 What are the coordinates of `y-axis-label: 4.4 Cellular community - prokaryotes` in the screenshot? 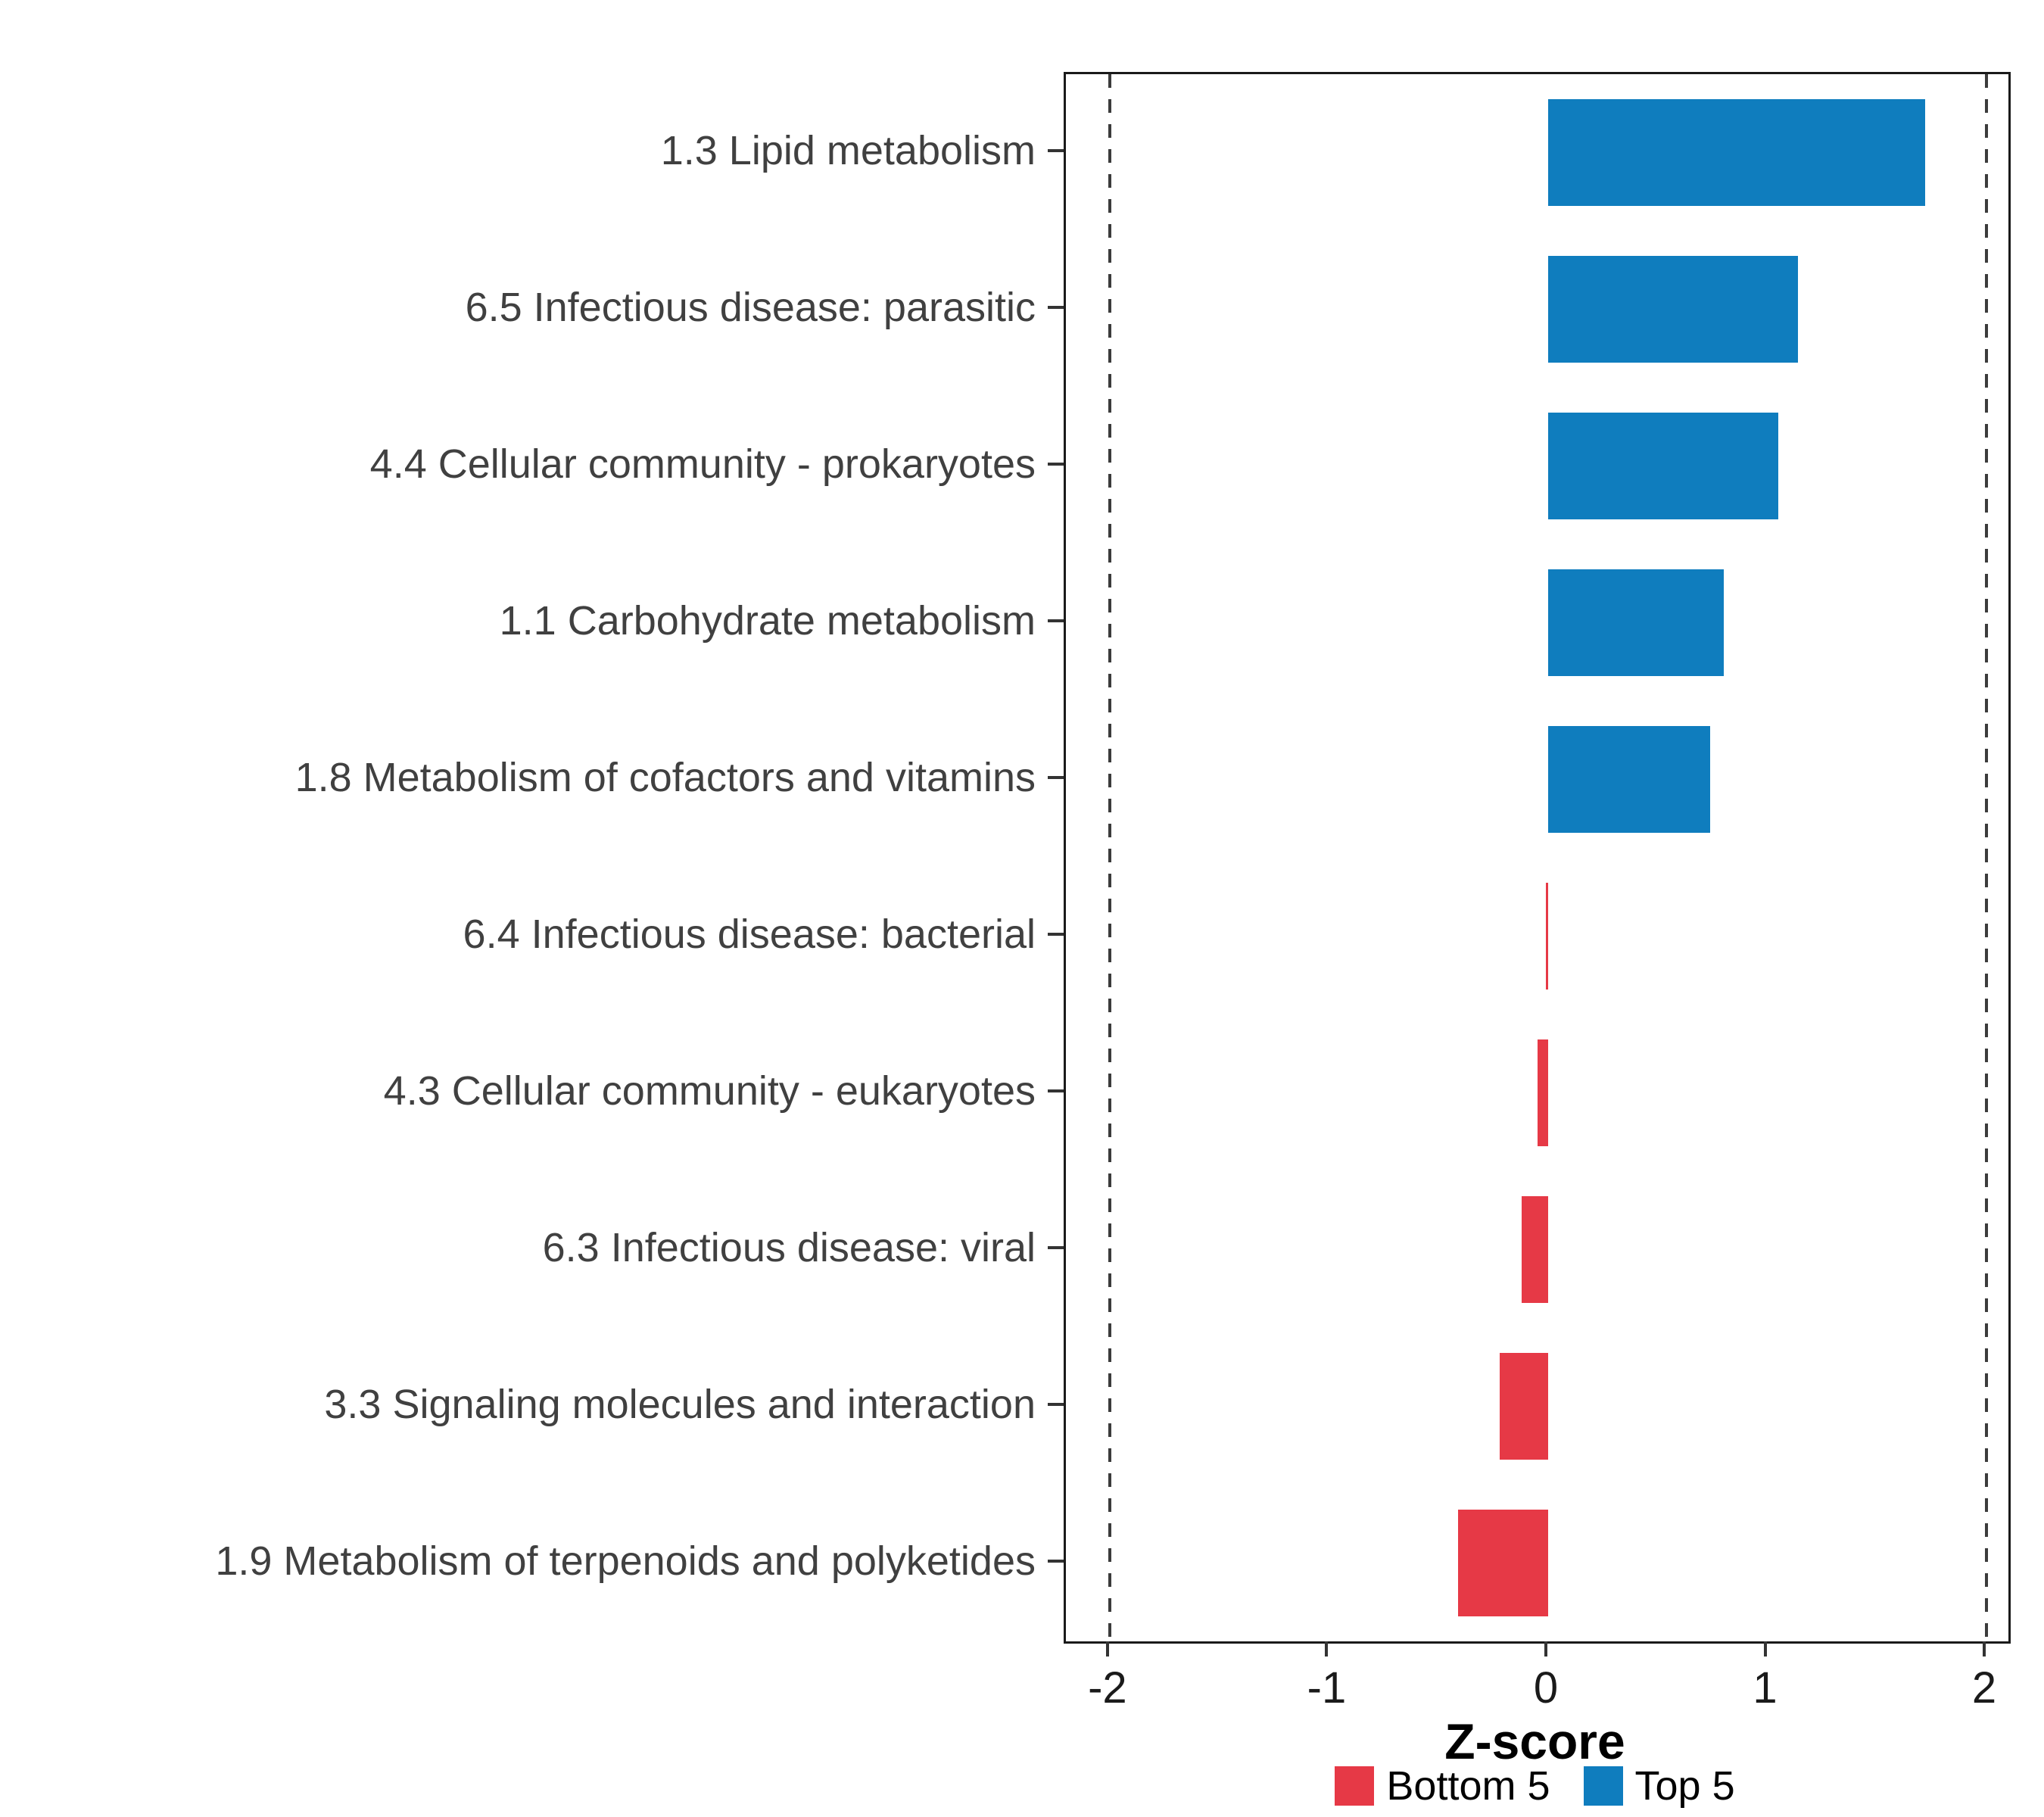 It's located at (702, 464).